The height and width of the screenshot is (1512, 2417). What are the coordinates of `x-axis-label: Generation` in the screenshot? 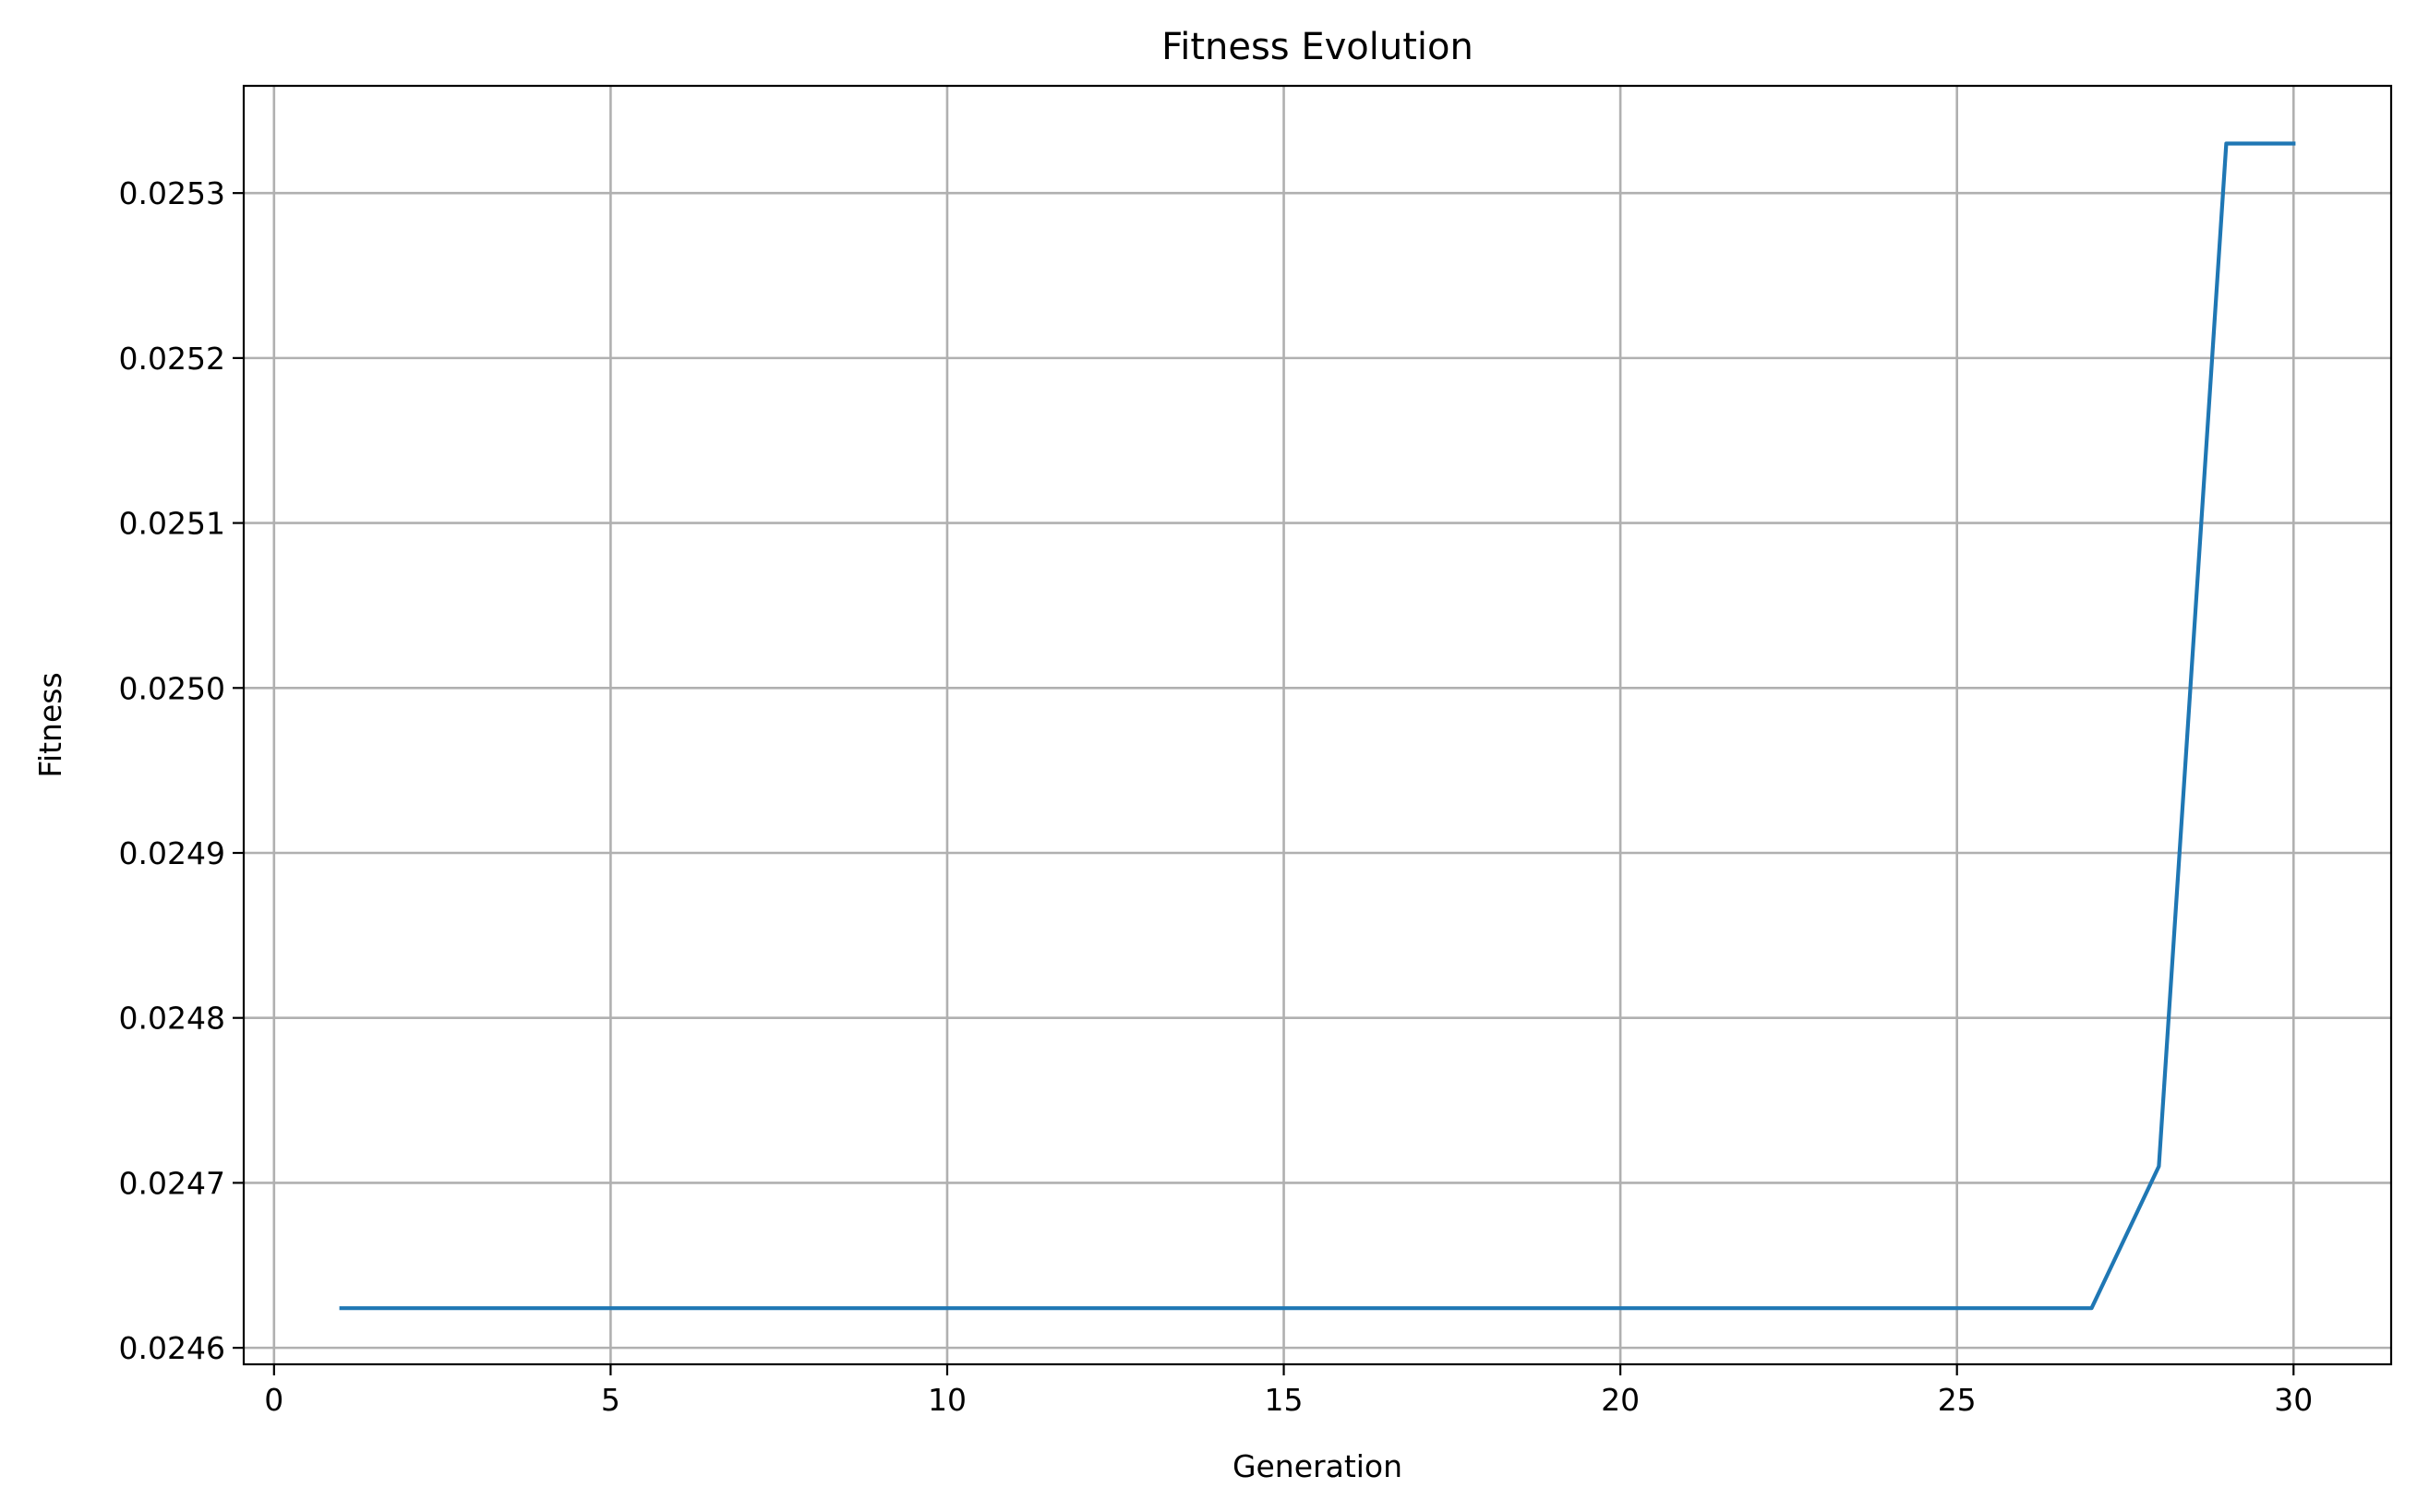 It's located at (1318, 1466).